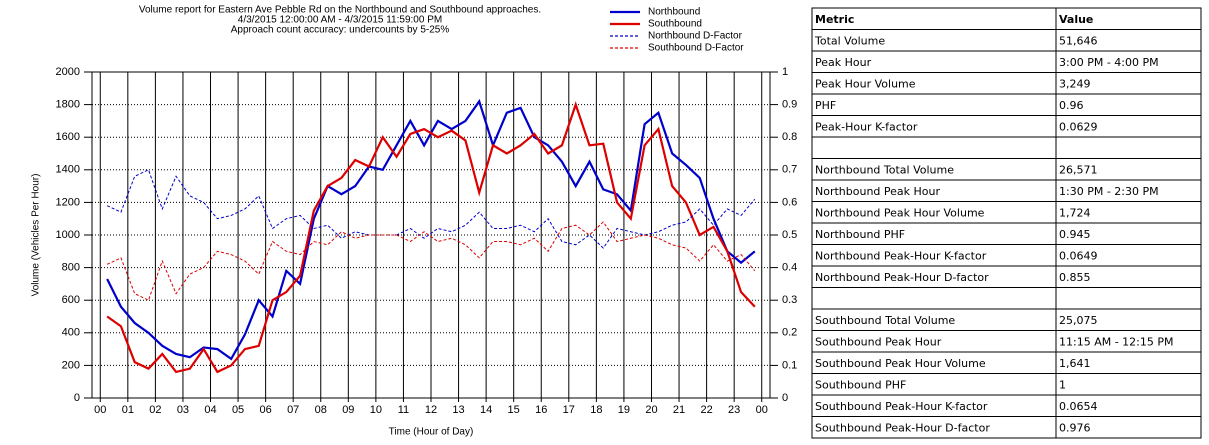 The height and width of the screenshot is (445, 1209). I want to click on table-text: 0.855, so click(1075, 277).